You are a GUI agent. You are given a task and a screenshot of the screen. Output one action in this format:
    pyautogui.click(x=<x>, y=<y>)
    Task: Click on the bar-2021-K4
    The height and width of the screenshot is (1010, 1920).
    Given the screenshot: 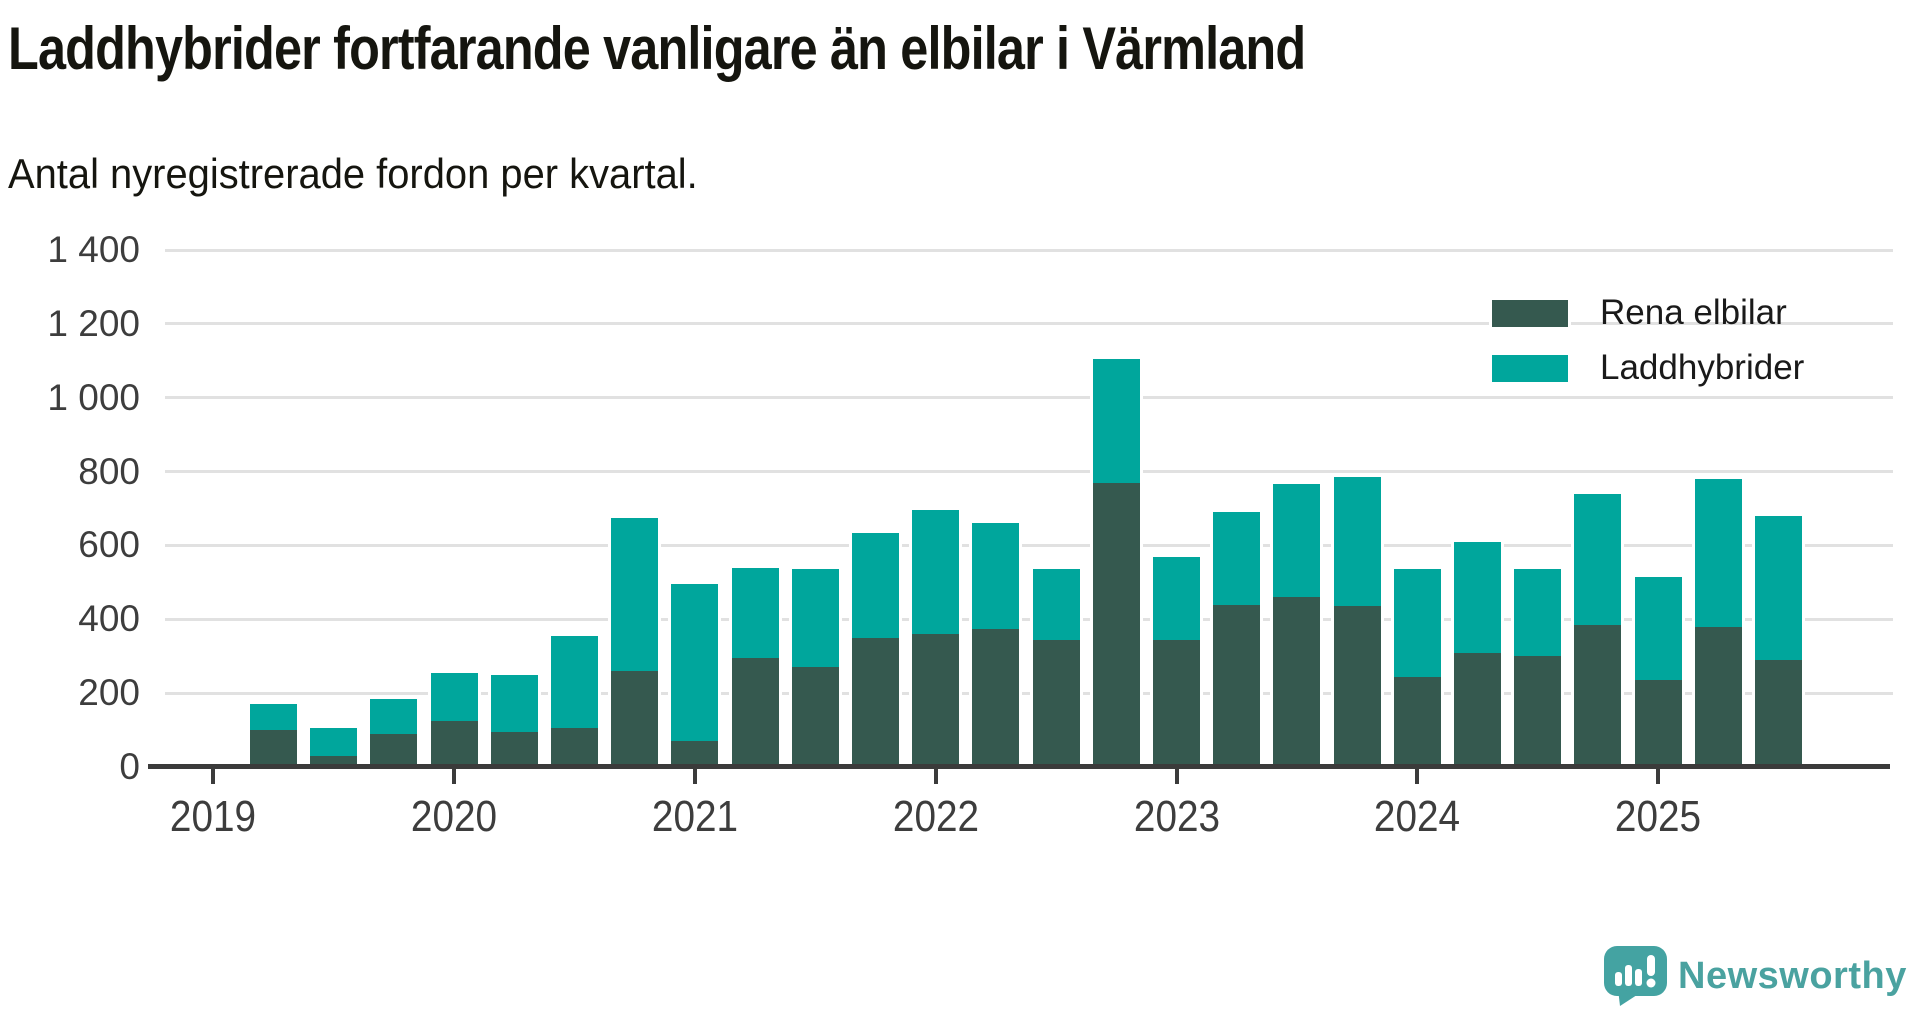 What is the action you would take?
    pyautogui.click(x=875, y=649)
    